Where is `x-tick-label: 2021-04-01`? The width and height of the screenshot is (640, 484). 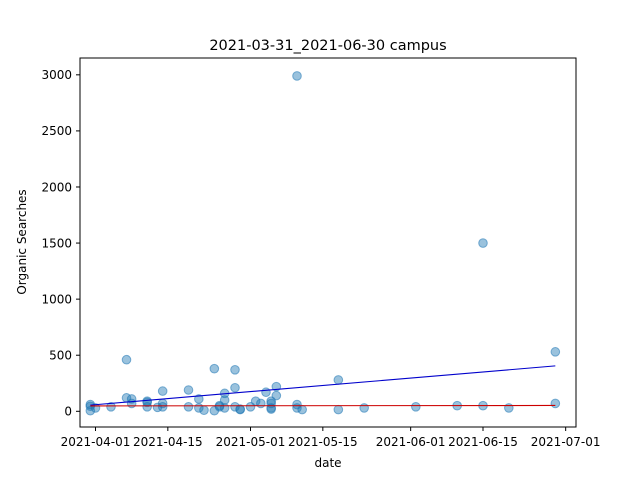 x-tick-label: 2021-04-01 is located at coordinates (96, 442).